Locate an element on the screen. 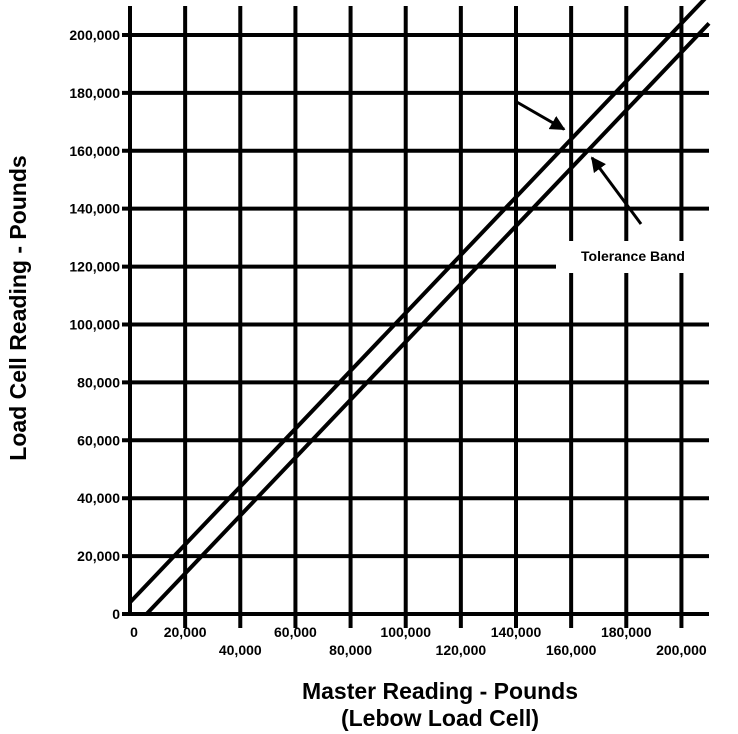 Image resolution: width=738 pixels, height=734 pixels. y-tick-label: 80,000 is located at coordinates (98, 382).